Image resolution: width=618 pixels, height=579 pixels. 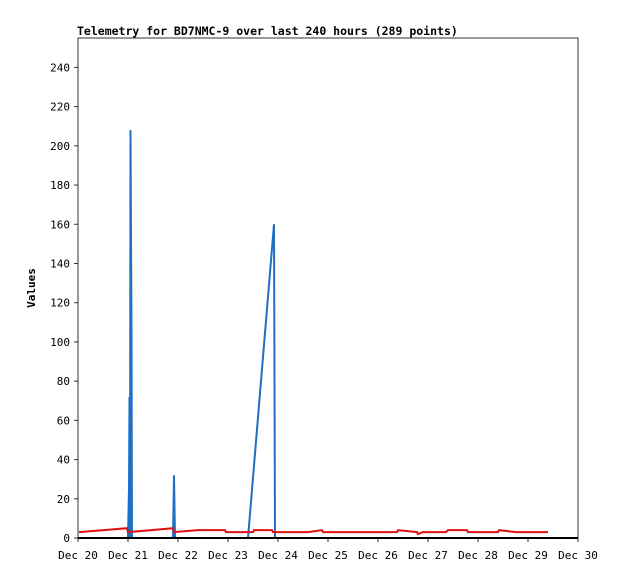 What do you see at coordinates (313, 531) in the screenshot?
I see `data-line` at bounding box center [313, 531].